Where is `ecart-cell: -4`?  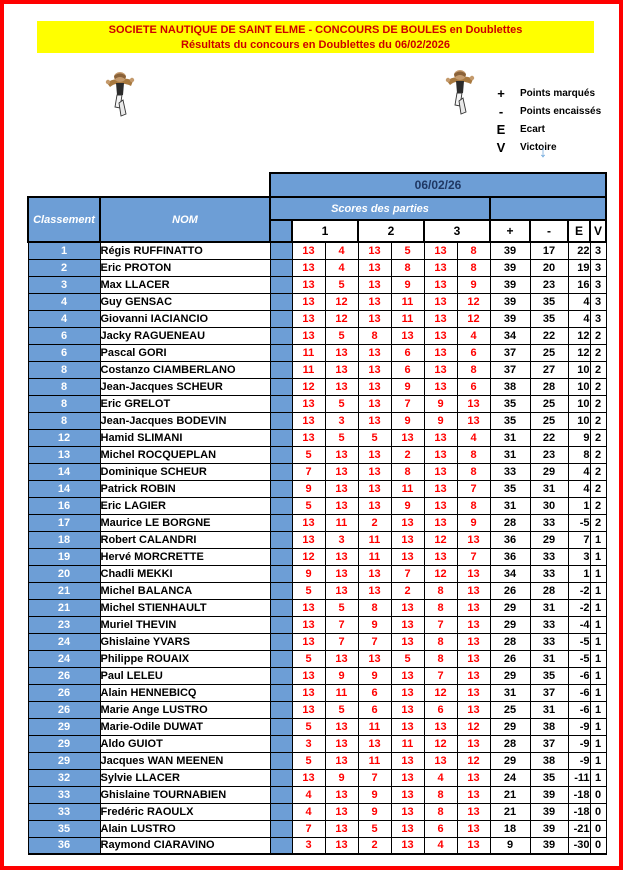 ecart-cell: -4 is located at coordinates (579, 624).